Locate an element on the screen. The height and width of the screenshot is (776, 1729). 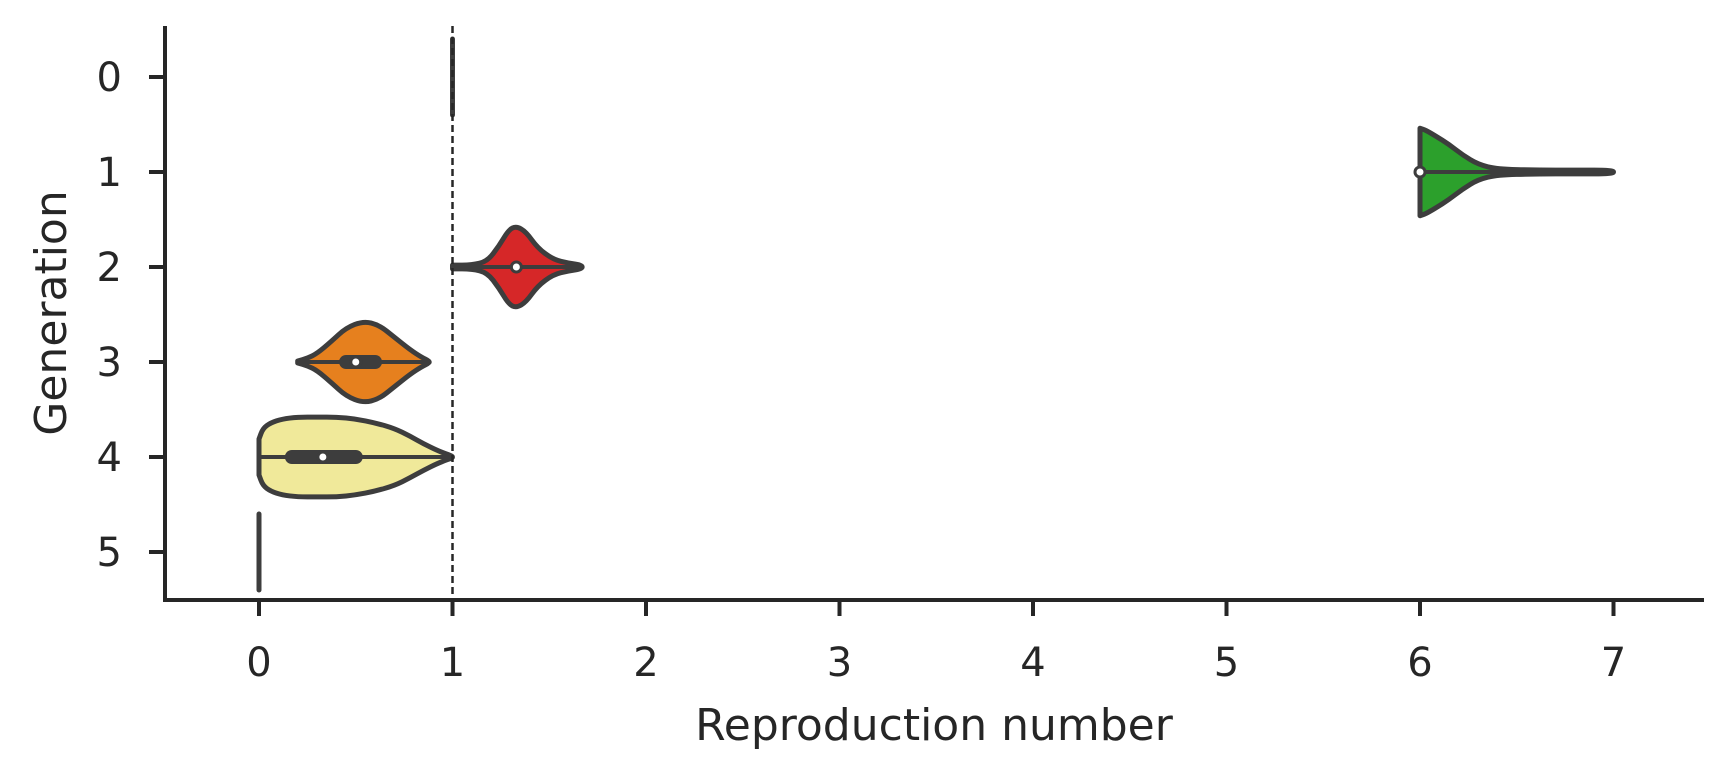
x-tick-label-7: 7 is located at coordinates (1613, 663).